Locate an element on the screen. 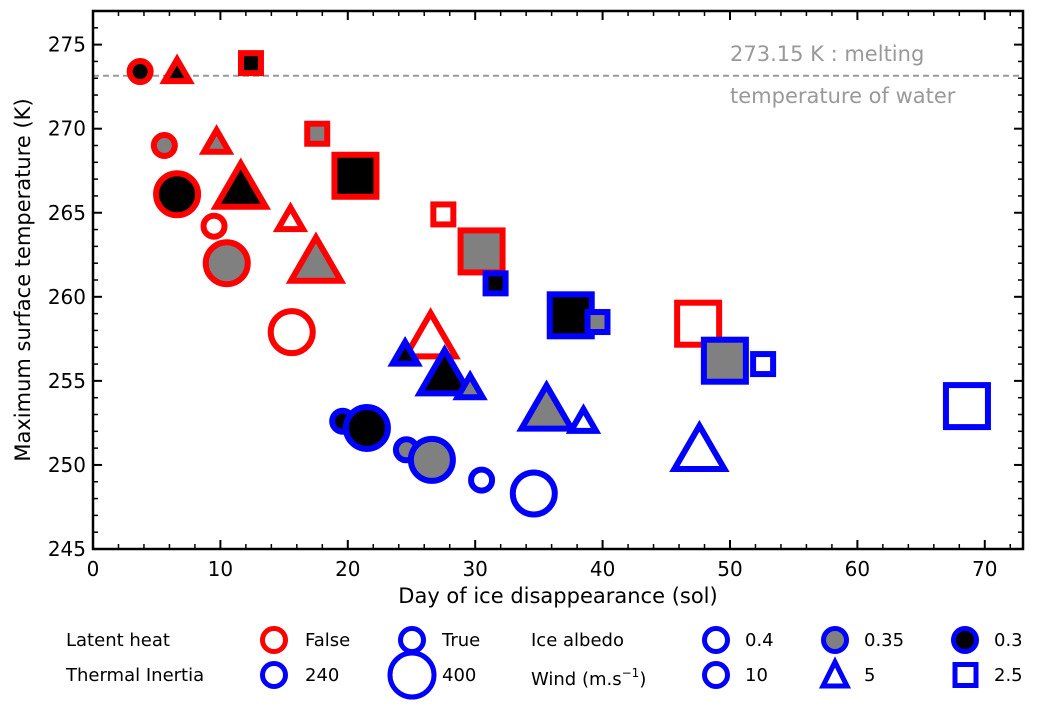 Image resolution: width=1043 pixels, height=707 pixels. legend-ti-240-marker is located at coordinates (274, 675).